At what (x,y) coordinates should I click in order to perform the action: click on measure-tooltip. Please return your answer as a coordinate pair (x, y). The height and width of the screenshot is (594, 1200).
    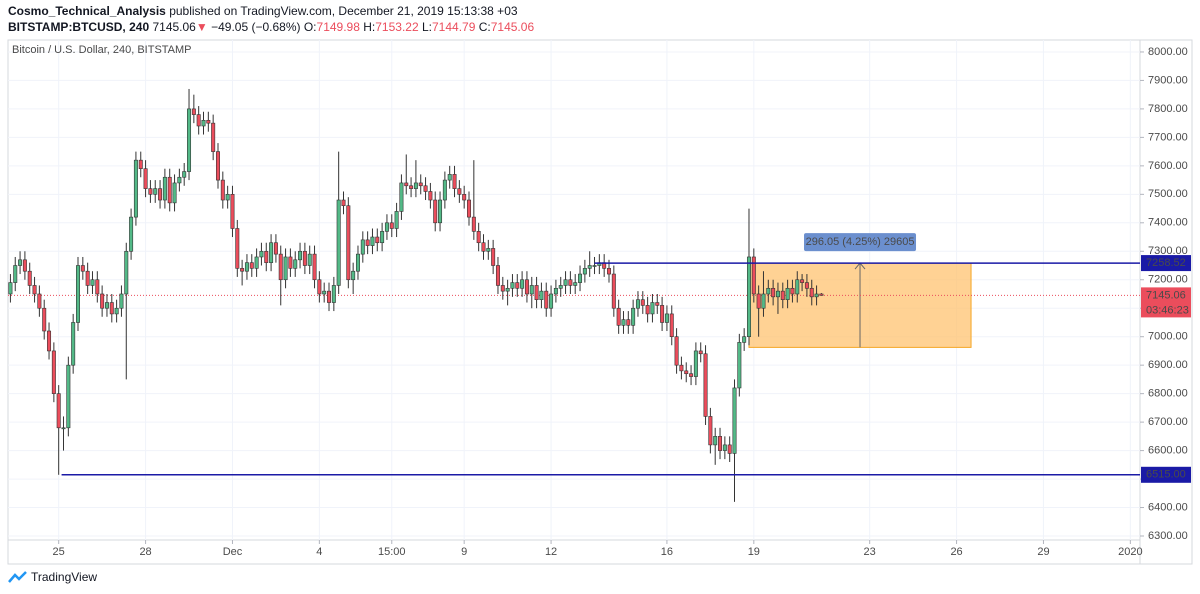
    Looking at the image, I should click on (860, 242).